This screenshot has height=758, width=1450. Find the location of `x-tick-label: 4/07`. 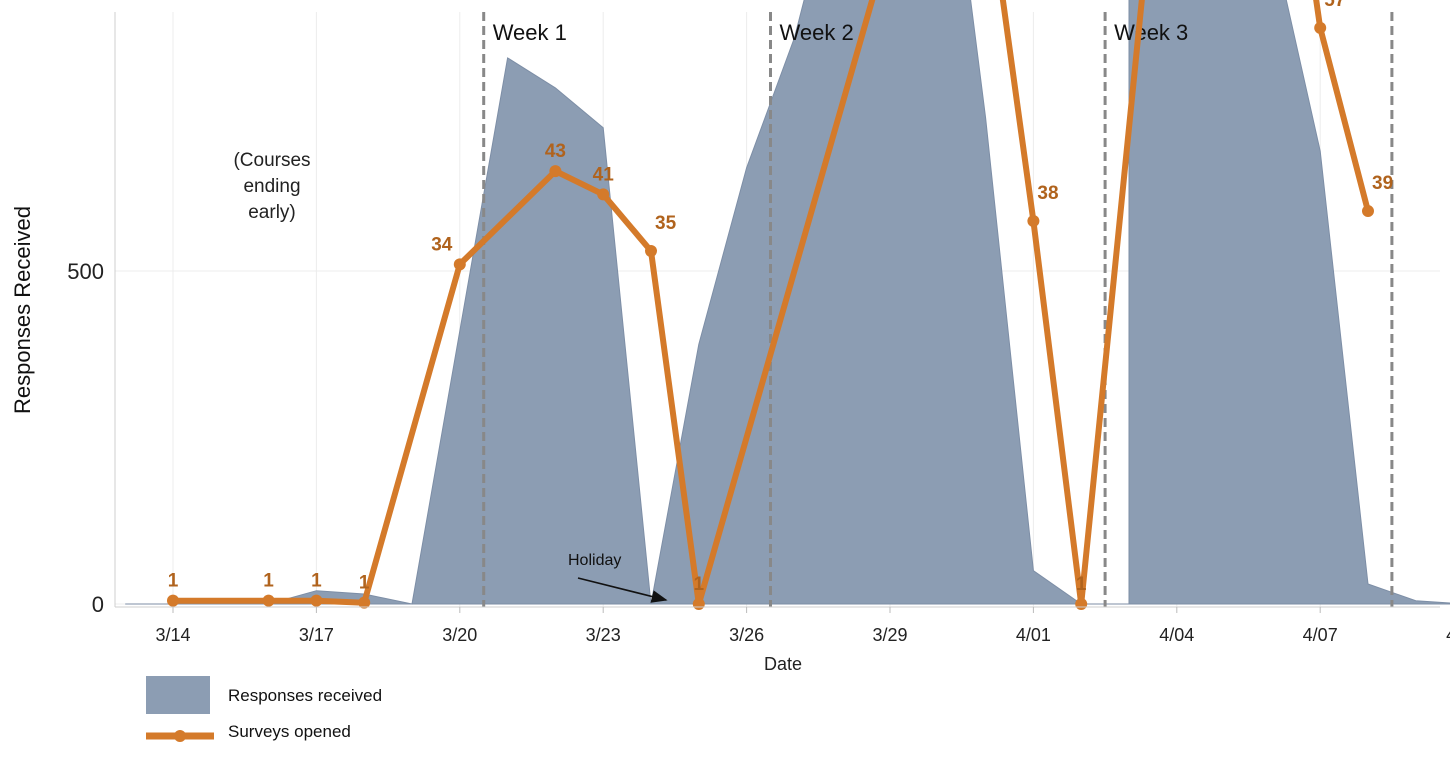

x-tick-label: 4/07 is located at coordinates (1320, 635).